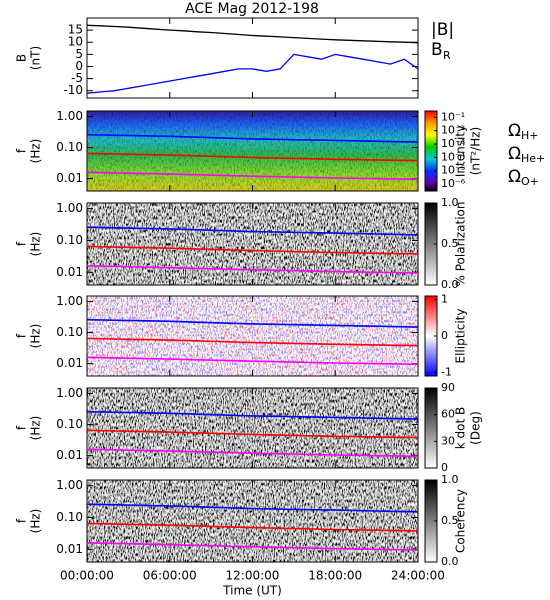  What do you see at coordinates (453, 130) in the screenshot?
I see `colorbar-tick-label: 10⁻²` at bounding box center [453, 130].